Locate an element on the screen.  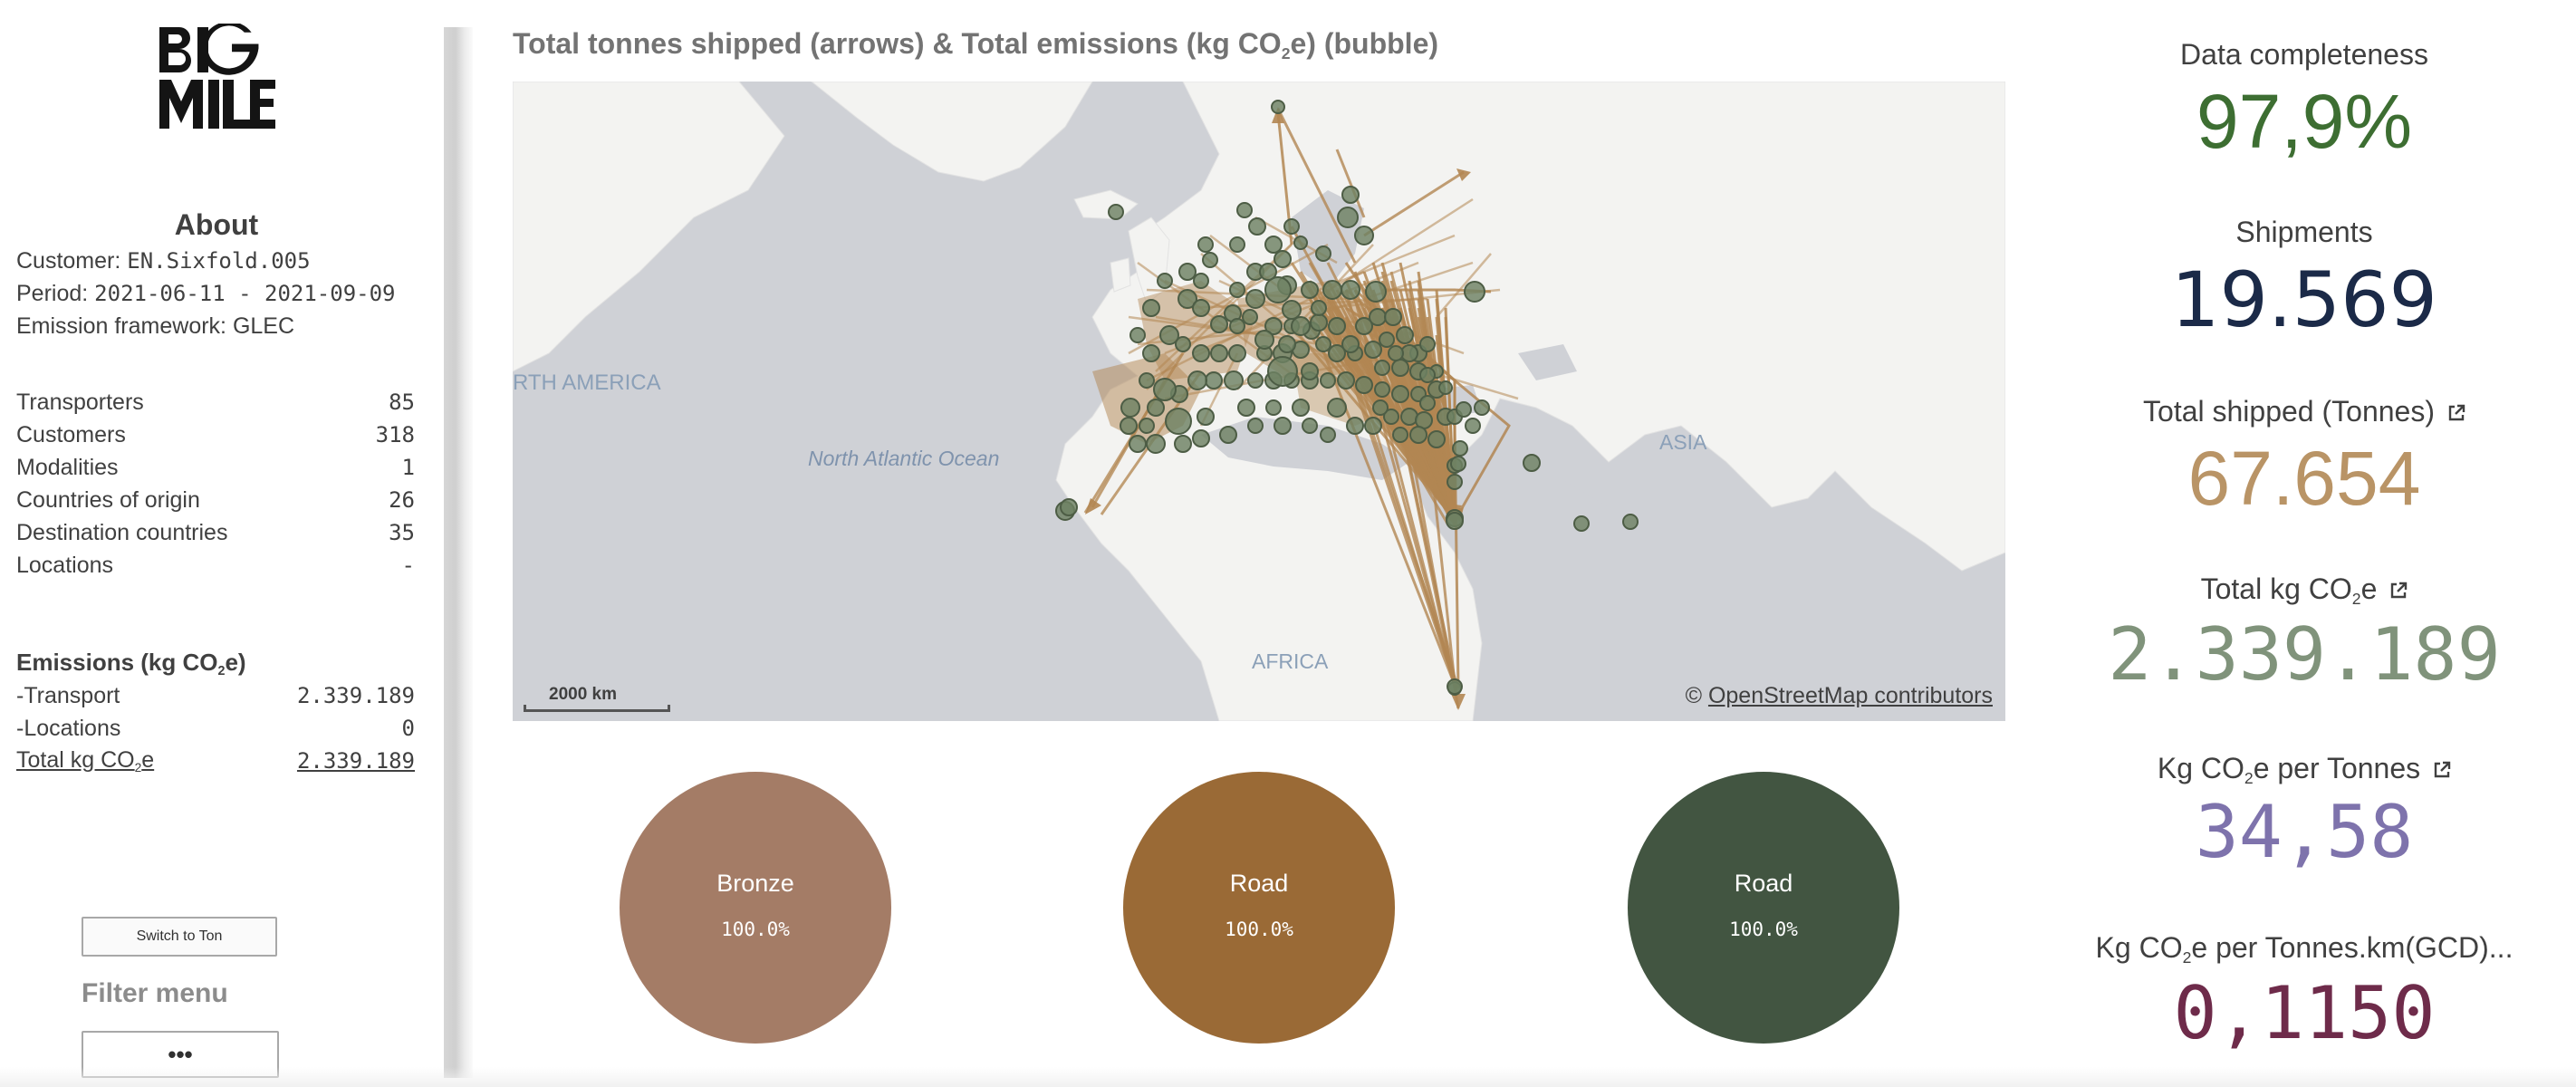
kpi-total-shipped-label: Total shipped (Tonnes) is located at coordinates (2304, 411).